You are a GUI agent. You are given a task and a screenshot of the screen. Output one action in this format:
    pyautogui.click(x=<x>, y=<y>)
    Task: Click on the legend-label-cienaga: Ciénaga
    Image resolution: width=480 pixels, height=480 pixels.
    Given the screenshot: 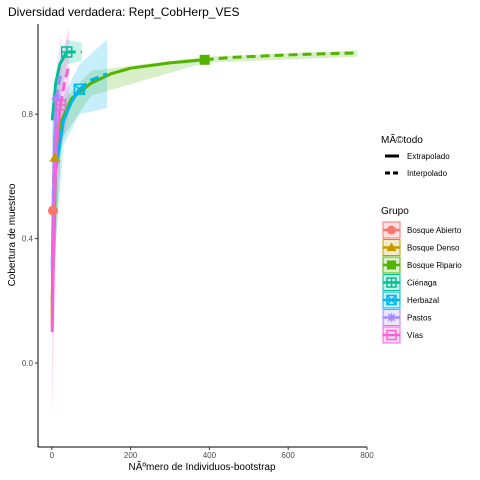 What is the action you would take?
    pyautogui.click(x=422, y=283)
    